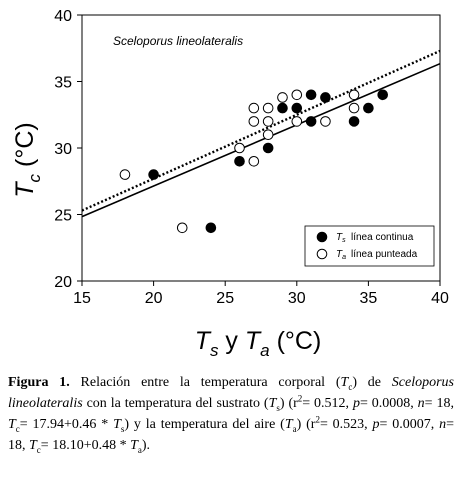 This screenshot has height=487, width=460. I want to click on caption-text: = 0.523,, so click(346, 424).